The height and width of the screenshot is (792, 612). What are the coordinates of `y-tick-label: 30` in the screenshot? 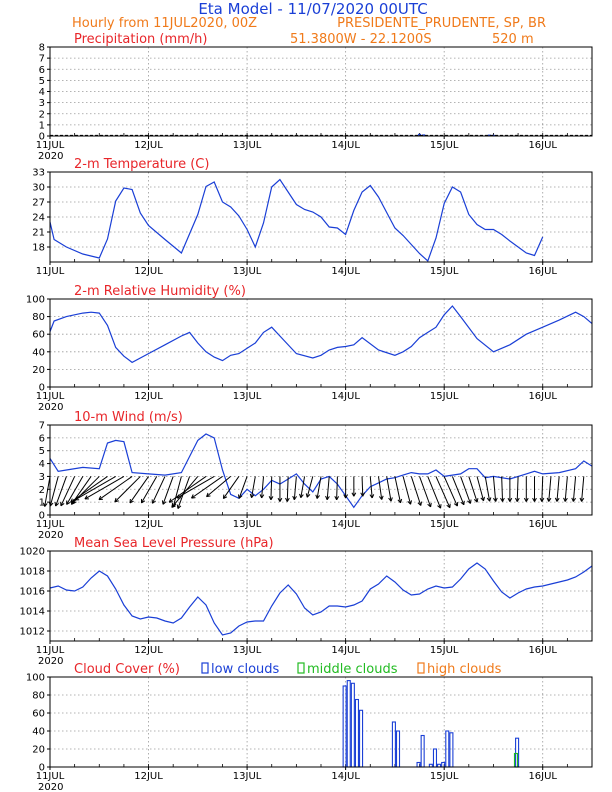 It's located at (38, 188).